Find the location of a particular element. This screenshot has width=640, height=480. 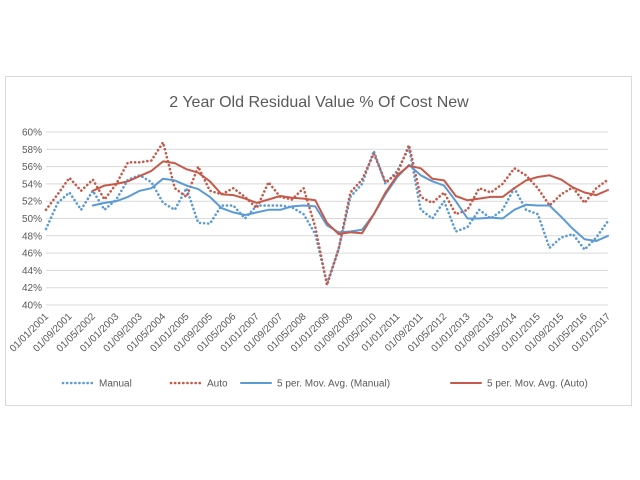

y-tick-label: 50% is located at coordinates (32, 219).